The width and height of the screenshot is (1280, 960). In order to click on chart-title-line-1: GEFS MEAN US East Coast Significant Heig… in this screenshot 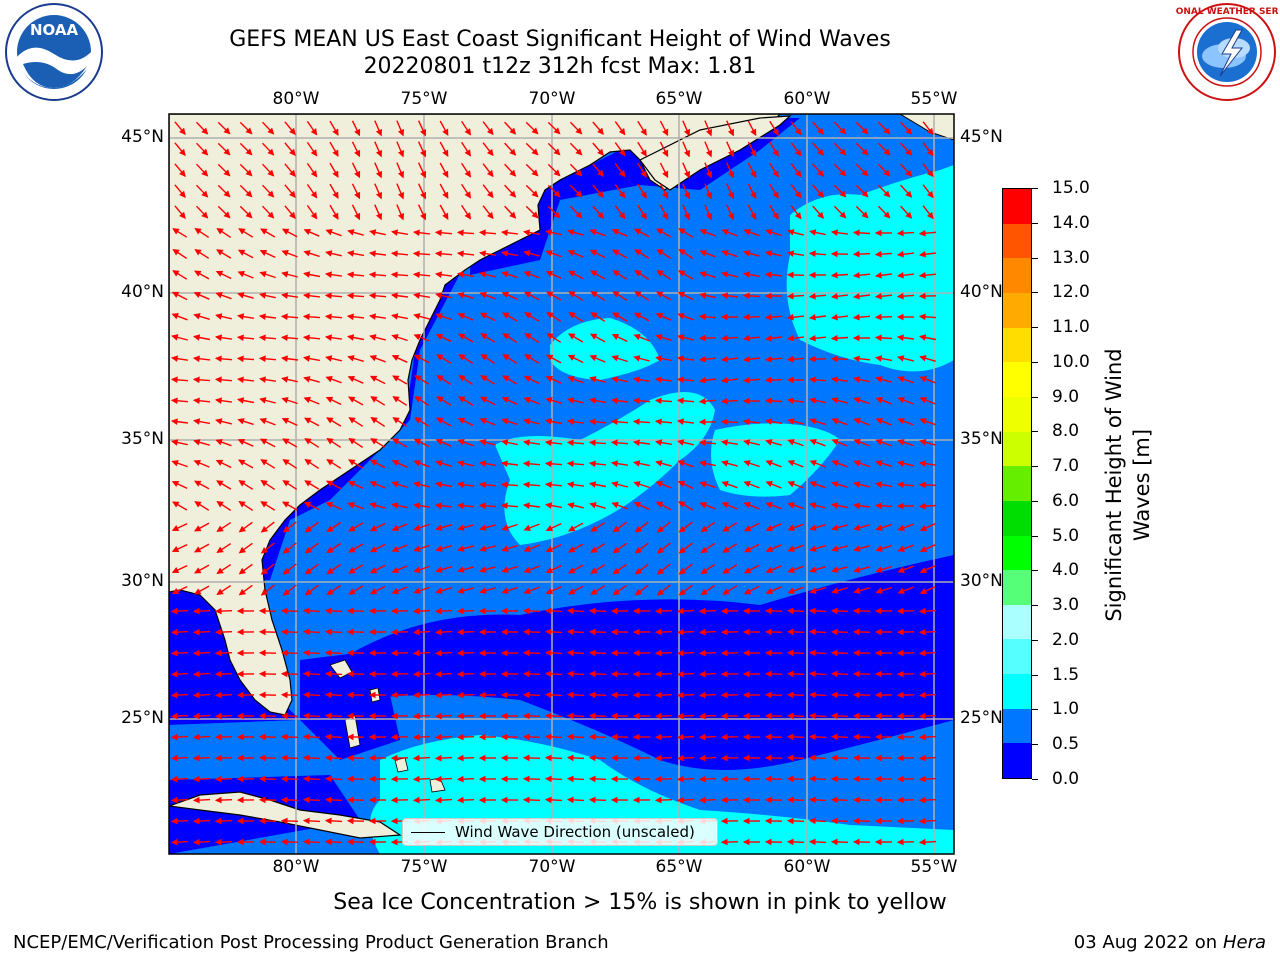, I will do `click(560, 39)`.